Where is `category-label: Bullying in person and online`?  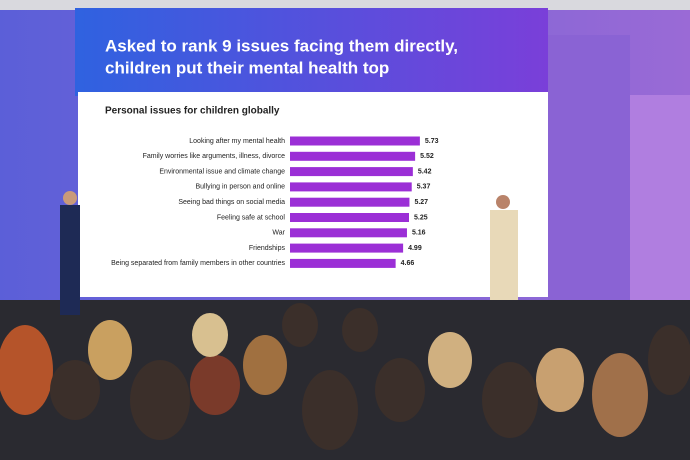 category-label: Bullying in person and online is located at coordinates (240, 187).